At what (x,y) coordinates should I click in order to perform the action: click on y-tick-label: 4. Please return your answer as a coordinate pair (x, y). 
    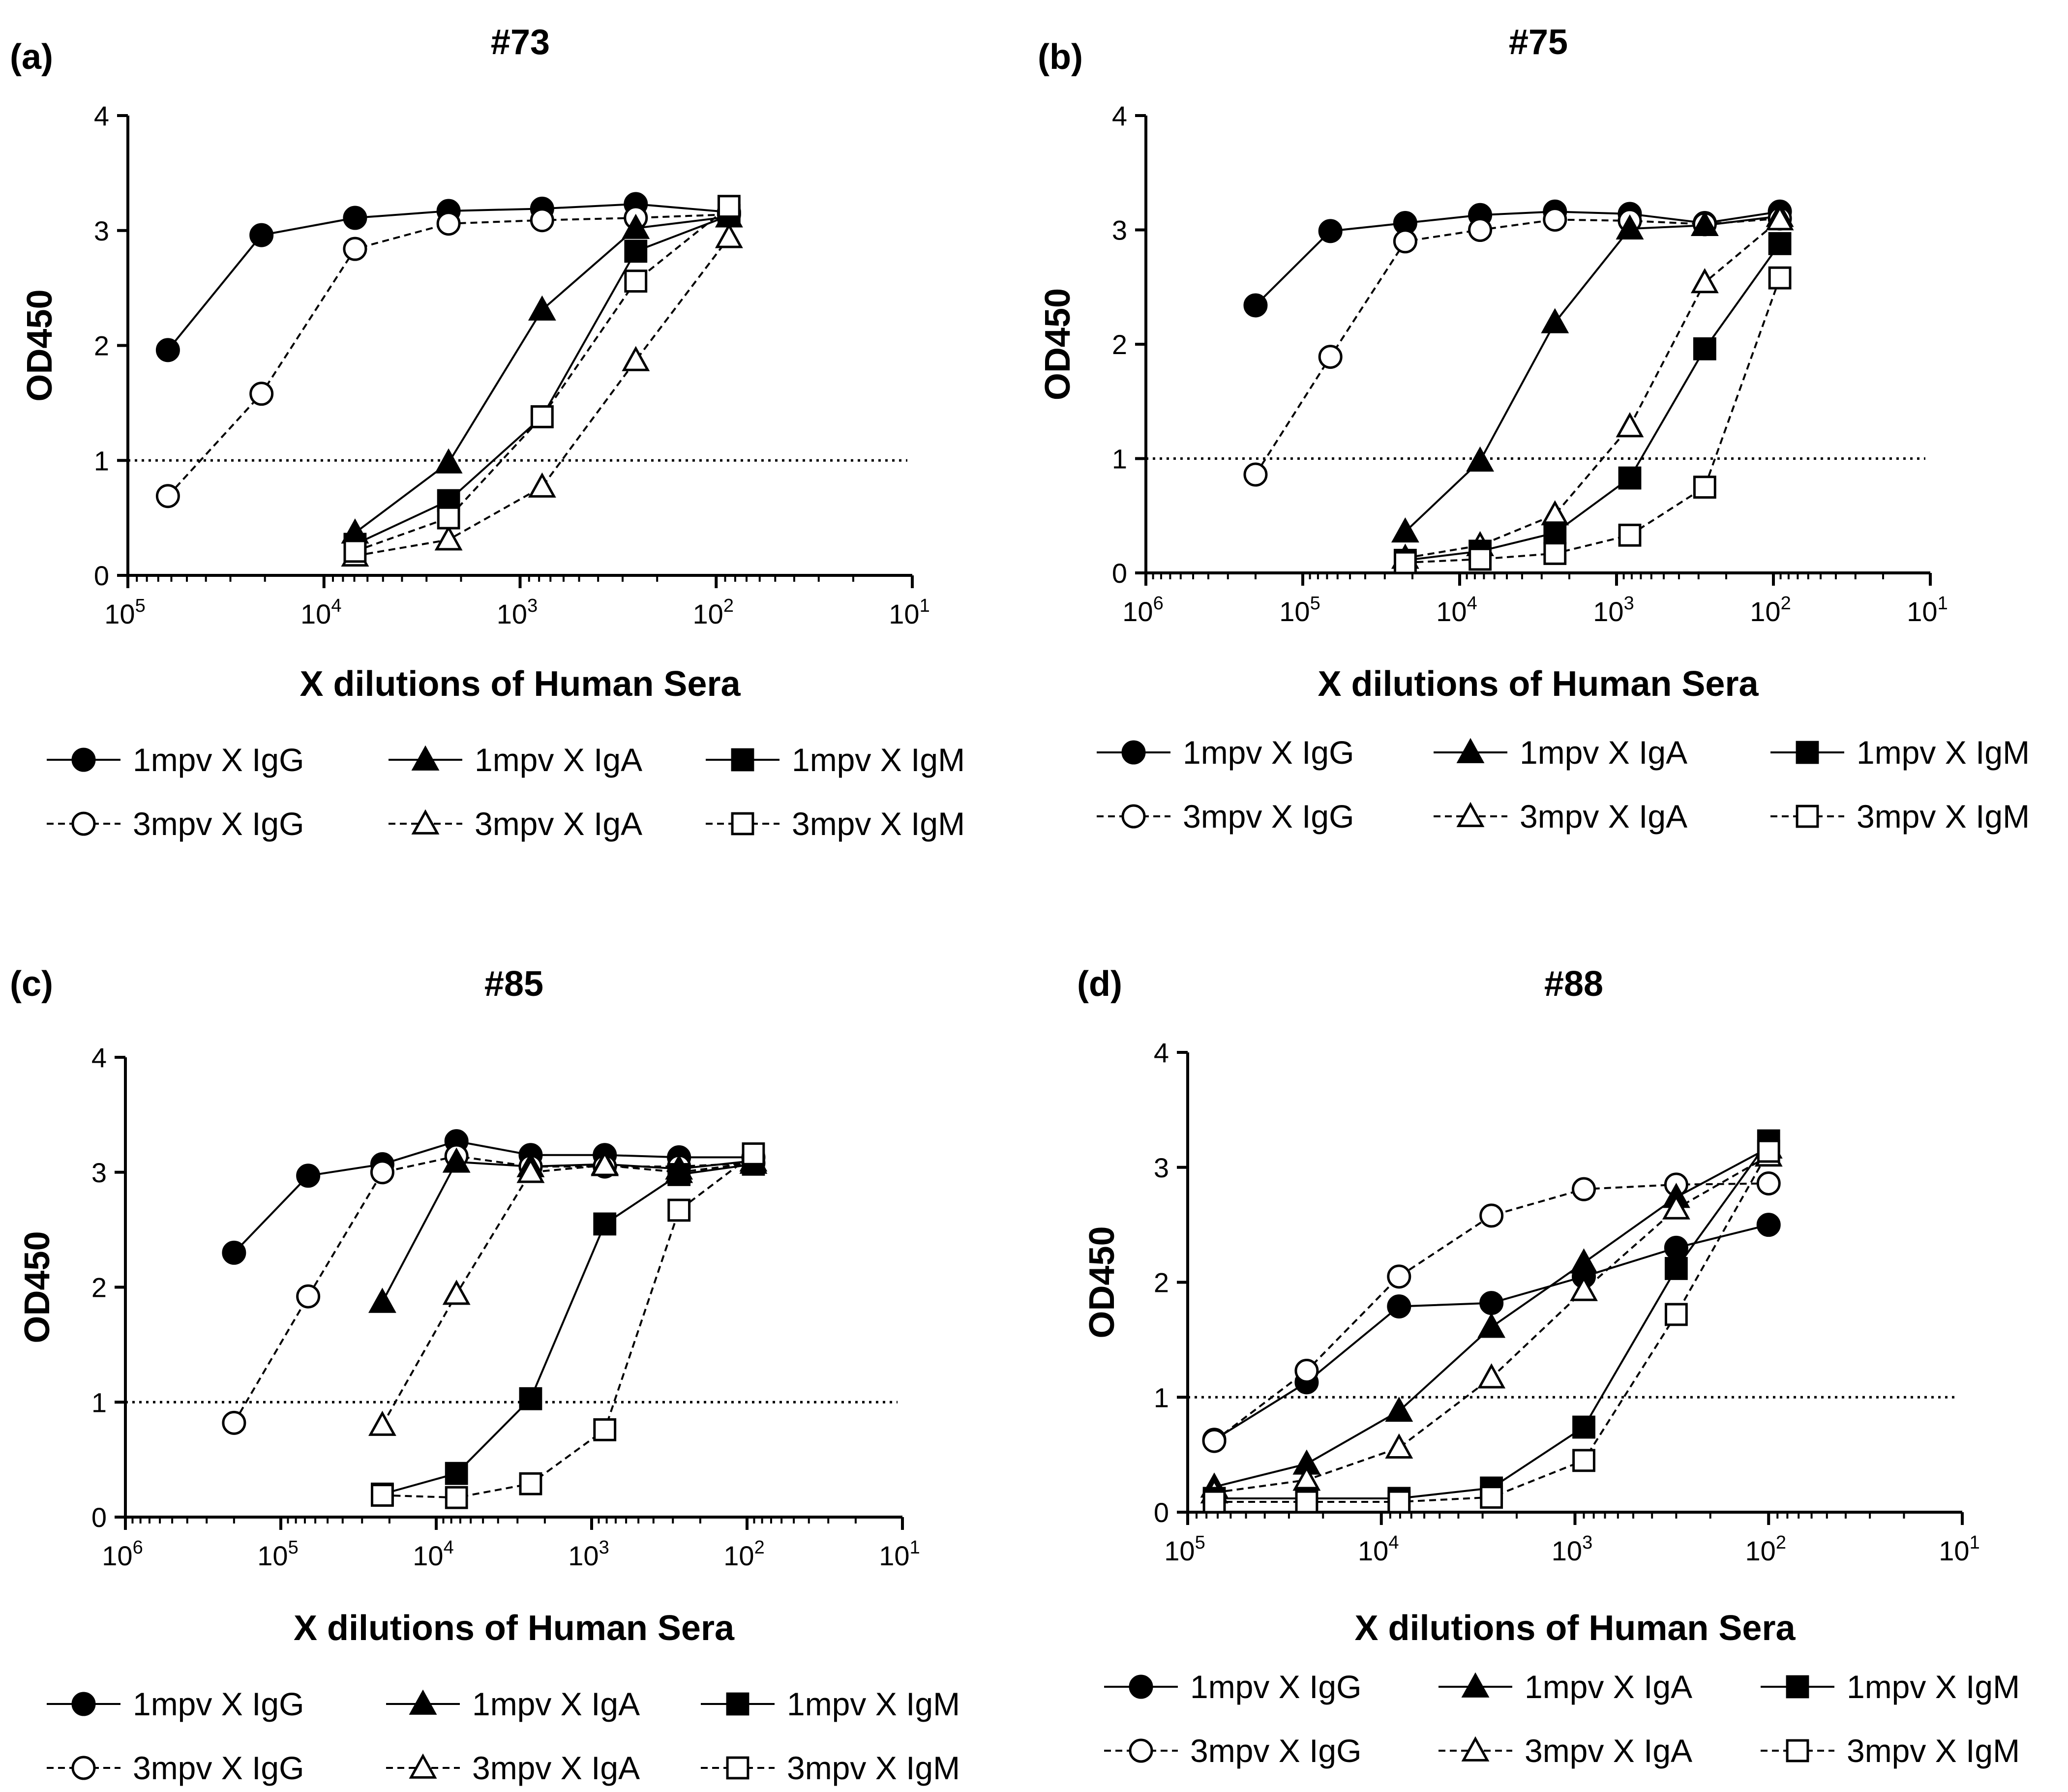
    Looking at the image, I should click on (1119, 115).